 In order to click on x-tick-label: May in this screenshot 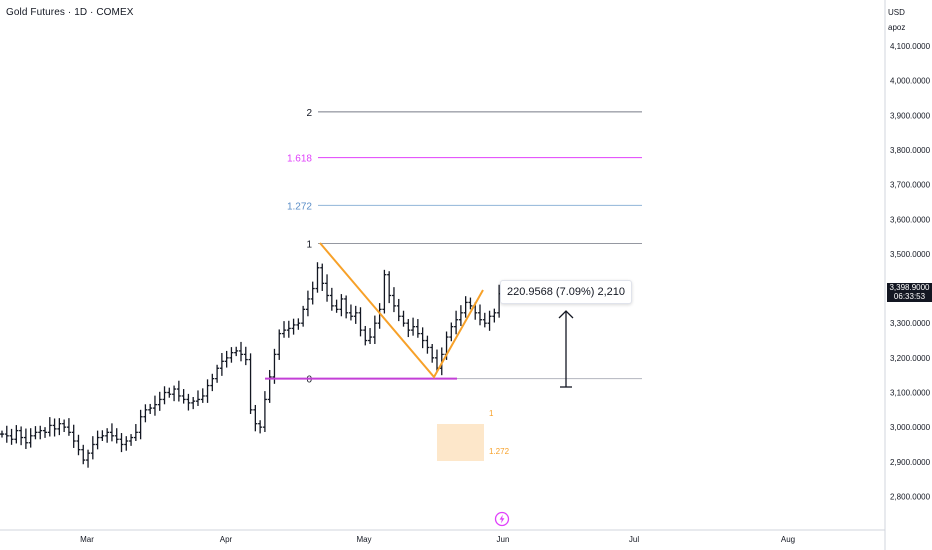, I will do `click(363, 539)`.